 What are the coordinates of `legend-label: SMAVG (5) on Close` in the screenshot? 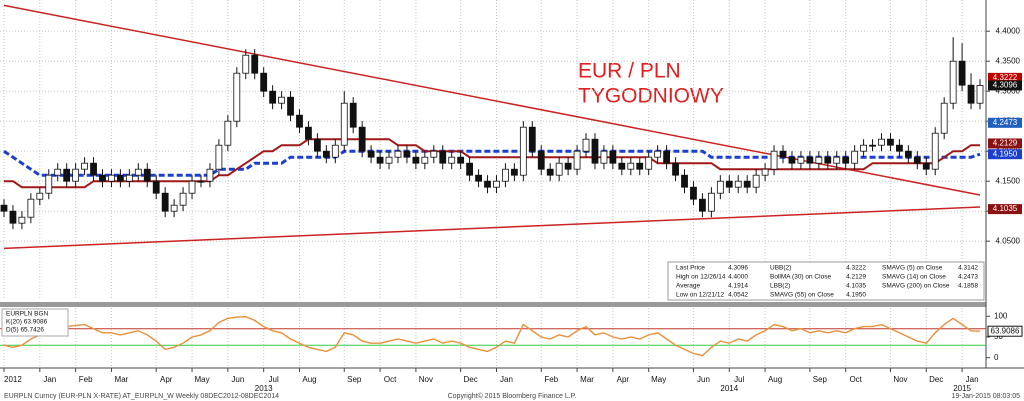 It's located at (912, 268).